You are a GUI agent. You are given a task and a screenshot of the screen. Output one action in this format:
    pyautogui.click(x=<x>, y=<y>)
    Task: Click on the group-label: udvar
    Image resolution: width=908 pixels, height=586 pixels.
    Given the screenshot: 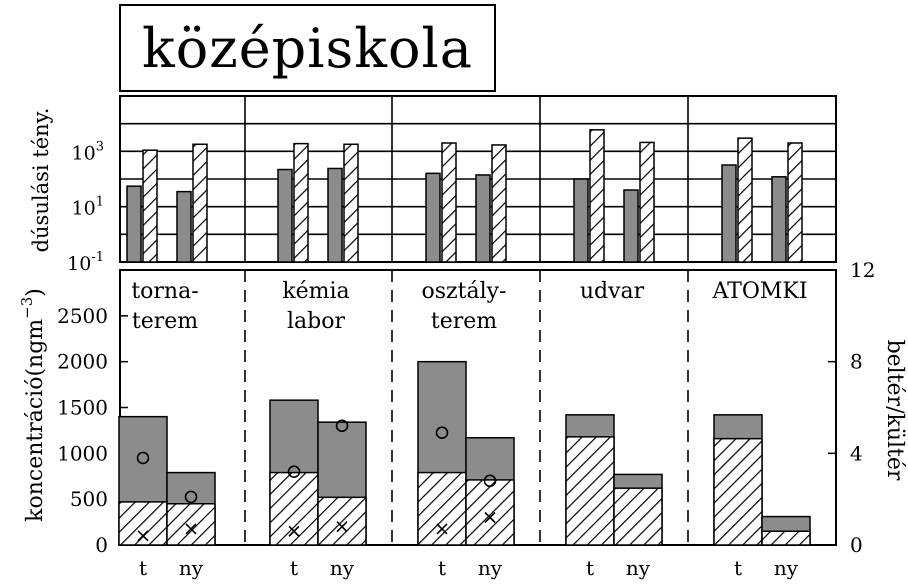 What is the action you would take?
    pyautogui.click(x=612, y=291)
    